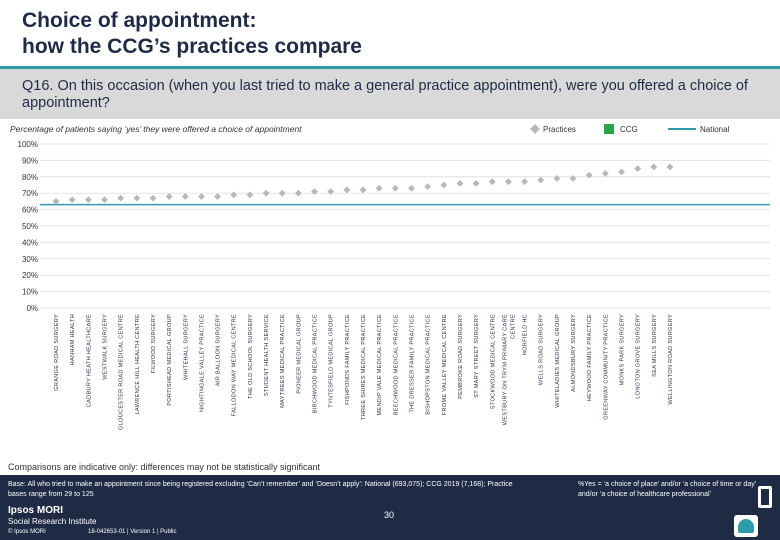 This screenshot has height=540, width=780. I want to click on x-tick-label: SEA MILLS SURGERY, so click(655, 345).